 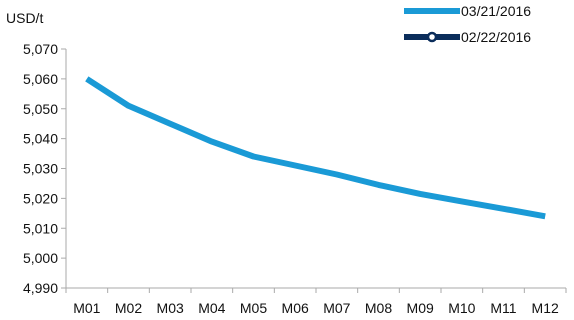 I want to click on legend-marker-icon, so click(x=432, y=37).